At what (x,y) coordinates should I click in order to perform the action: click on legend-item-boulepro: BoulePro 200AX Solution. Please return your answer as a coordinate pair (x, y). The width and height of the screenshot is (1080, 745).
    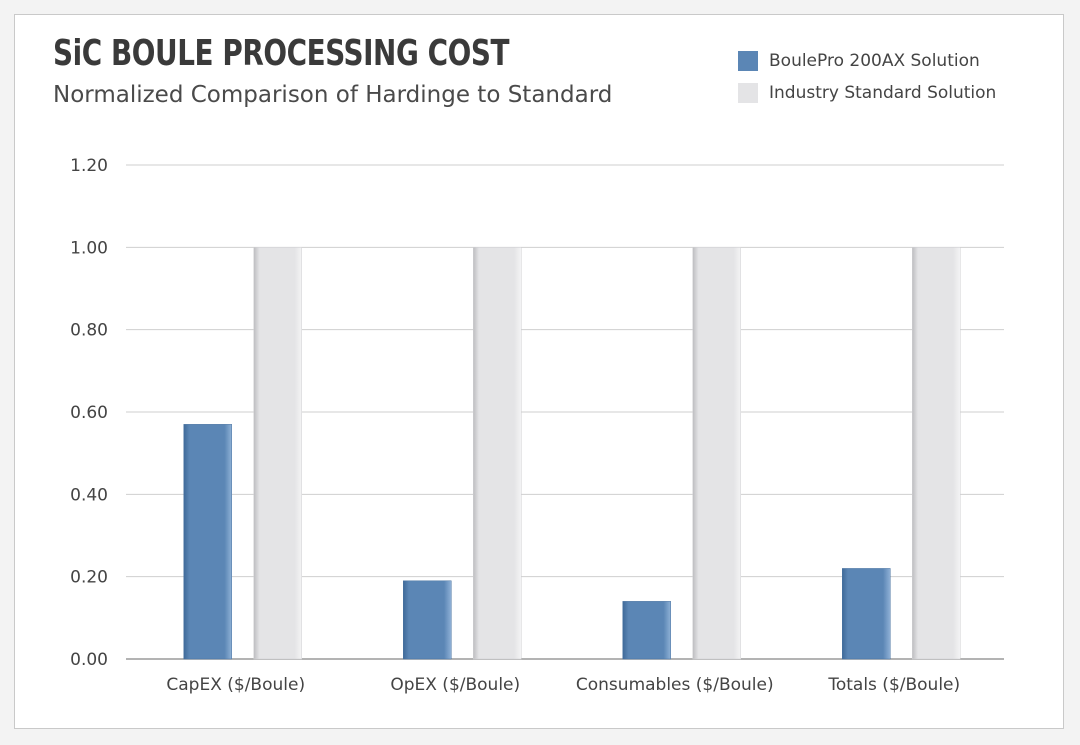
    Looking at the image, I should click on (867, 61).